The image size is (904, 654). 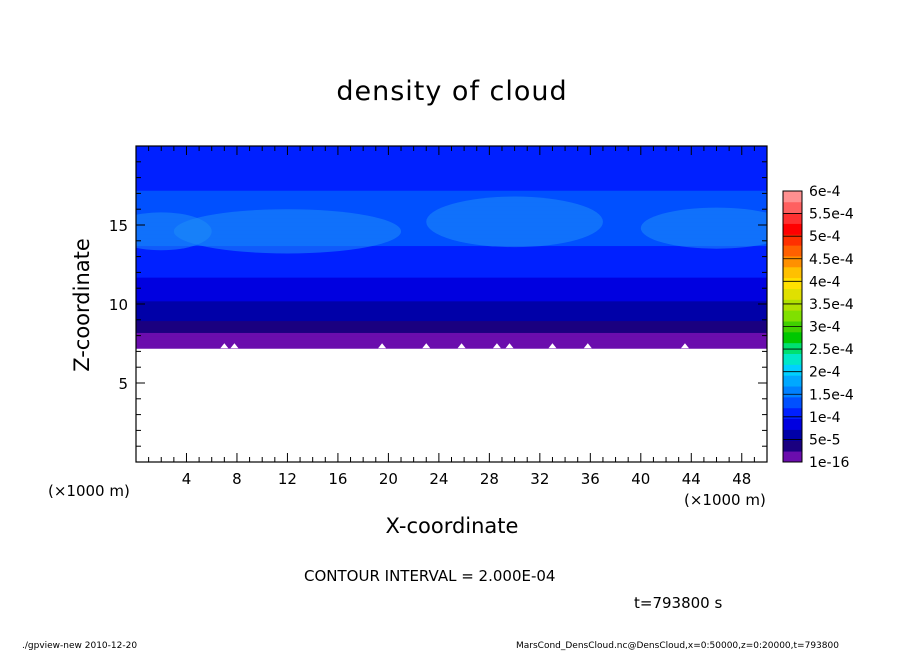 I want to click on colorbar-label: 1.5e-4, so click(x=831, y=395).